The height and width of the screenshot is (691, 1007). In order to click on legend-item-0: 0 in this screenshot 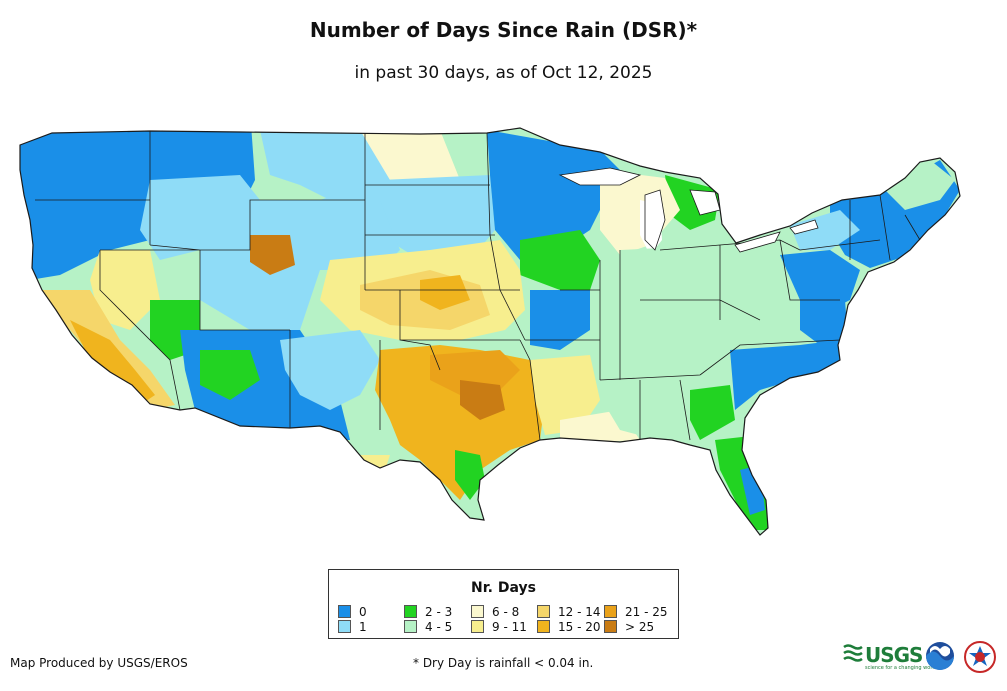, I will do `click(352, 612)`.